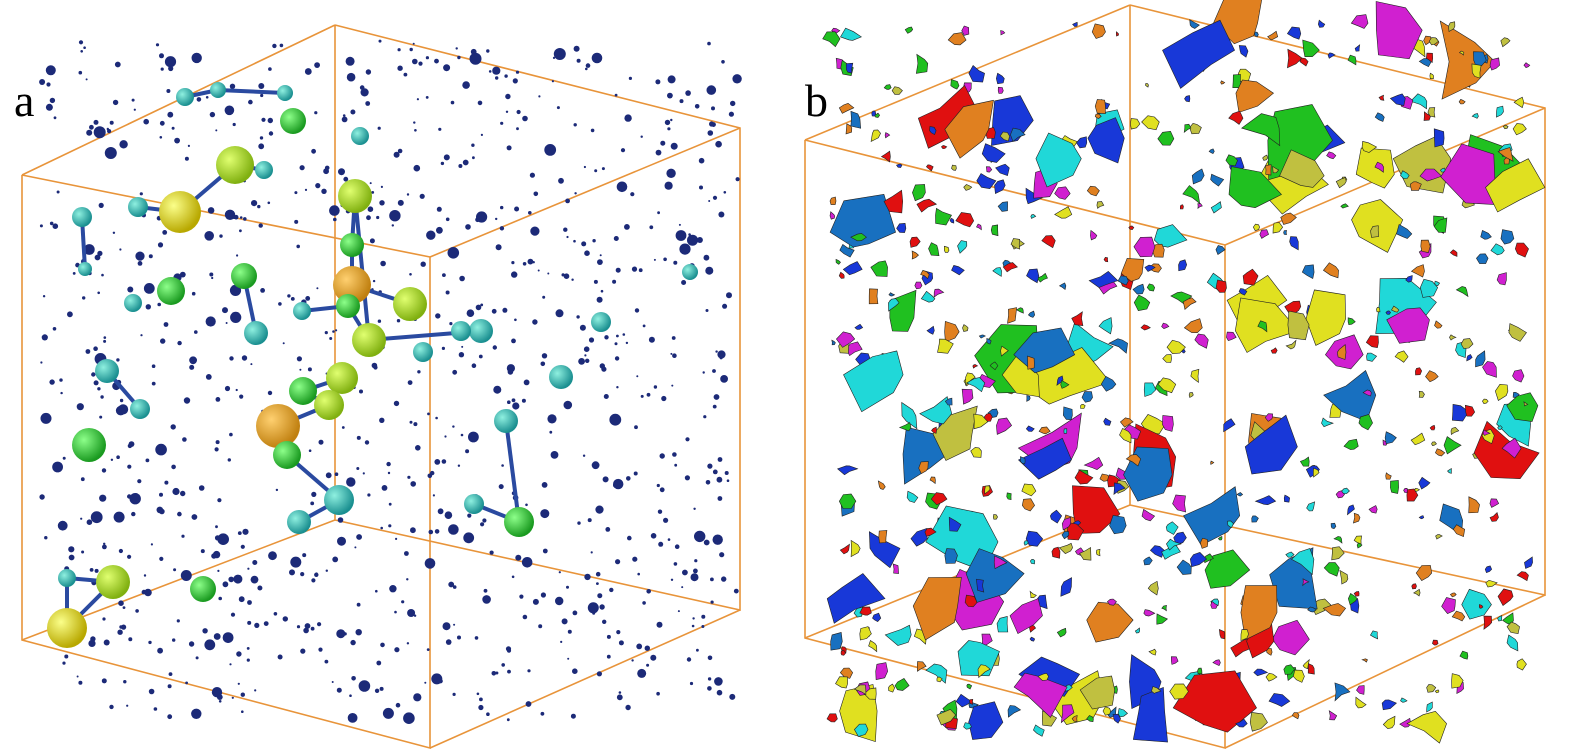  What do you see at coordinates (24, 100) in the screenshot?
I see `panel-label: a` at bounding box center [24, 100].